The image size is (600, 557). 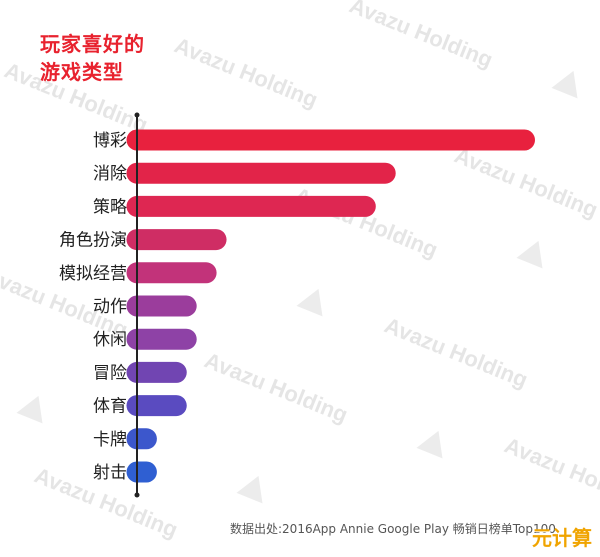 I want to click on category-label: 策略, so click(x=110, y=207).